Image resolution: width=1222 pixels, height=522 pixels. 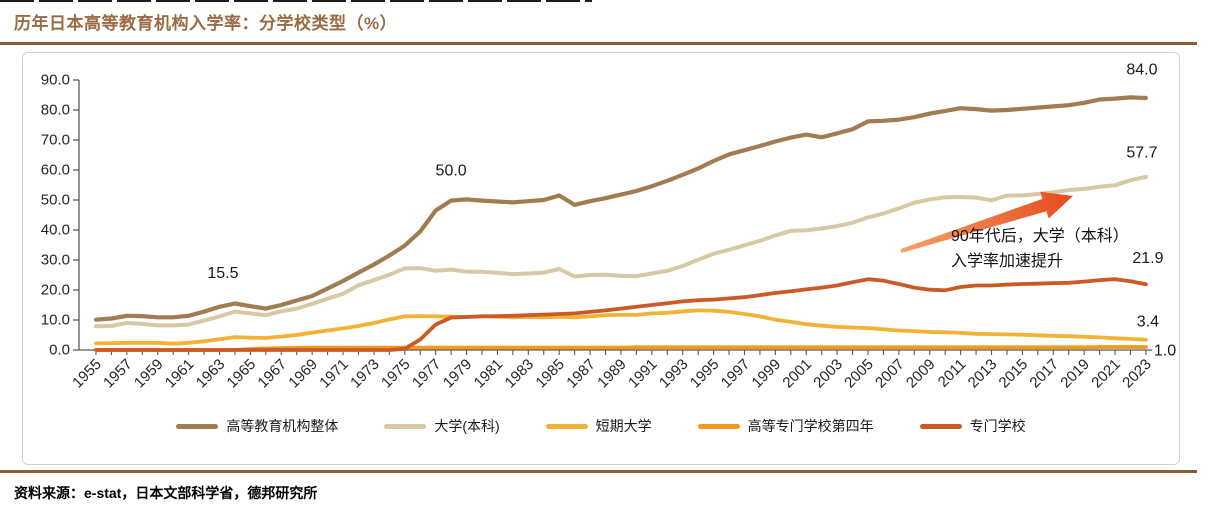 I want to click on y-tick-label: 50.0, so click(x=55, y=200).